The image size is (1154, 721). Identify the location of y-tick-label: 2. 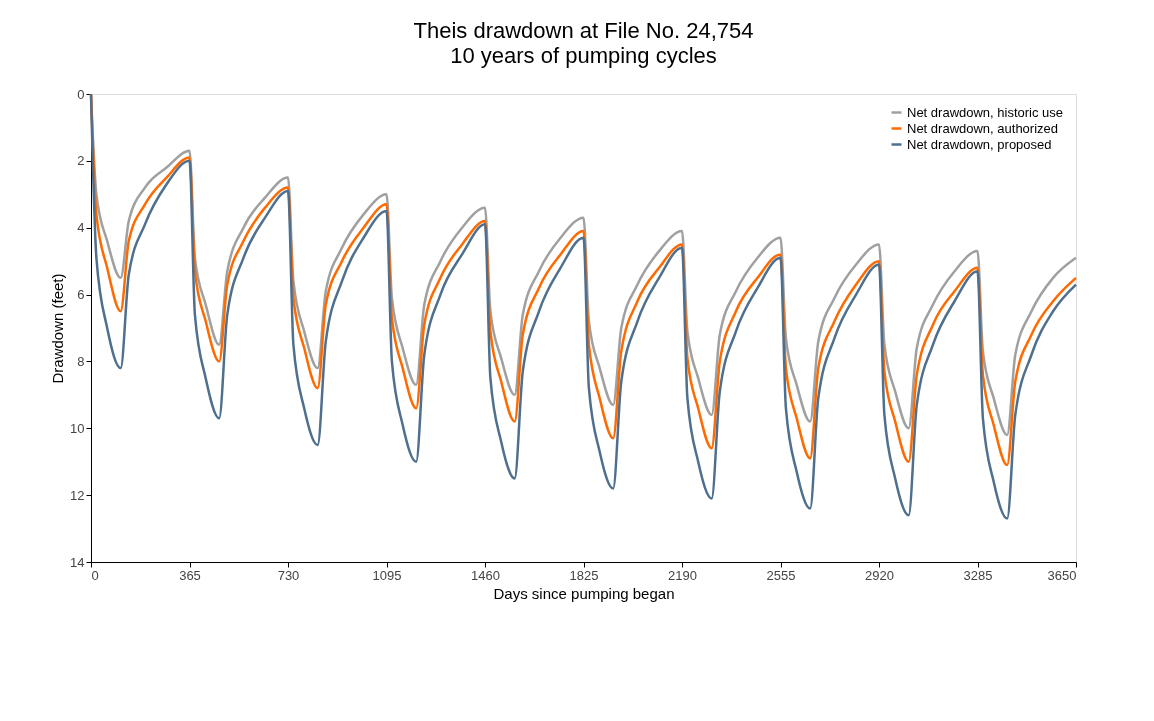
(81, 161).